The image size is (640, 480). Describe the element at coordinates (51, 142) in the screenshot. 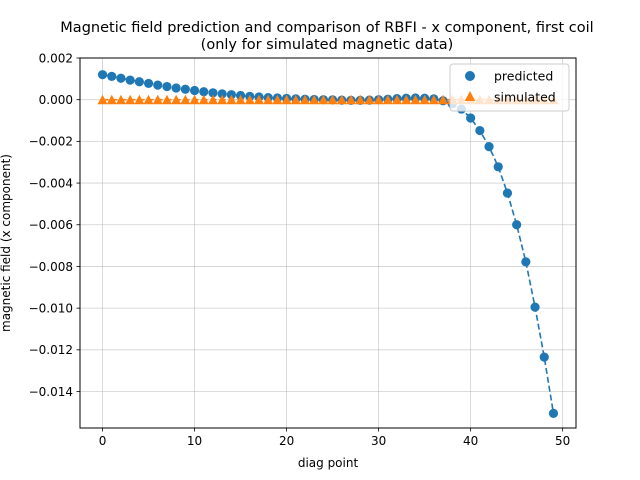

I see `y-tick-label: −0.002` at that location.